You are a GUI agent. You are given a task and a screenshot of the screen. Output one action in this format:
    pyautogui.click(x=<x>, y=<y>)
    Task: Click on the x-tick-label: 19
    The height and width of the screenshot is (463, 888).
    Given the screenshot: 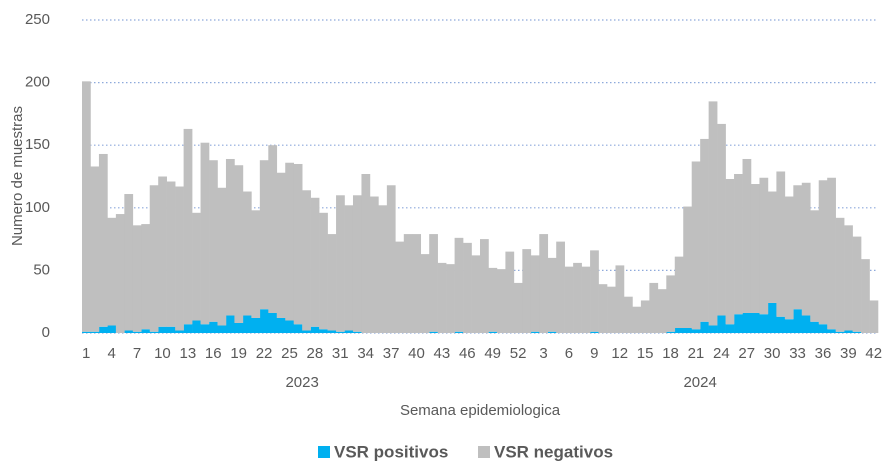 What is the action you would take?
    pyautogui.click(x=238, y=353)
    